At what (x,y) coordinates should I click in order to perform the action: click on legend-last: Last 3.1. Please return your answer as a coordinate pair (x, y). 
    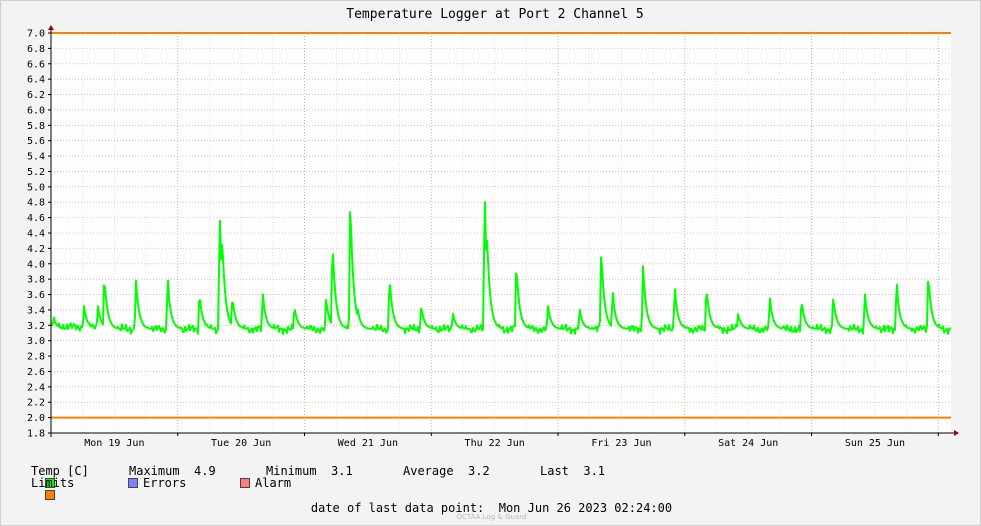
    Looking at the image, I should click on (573, 471).